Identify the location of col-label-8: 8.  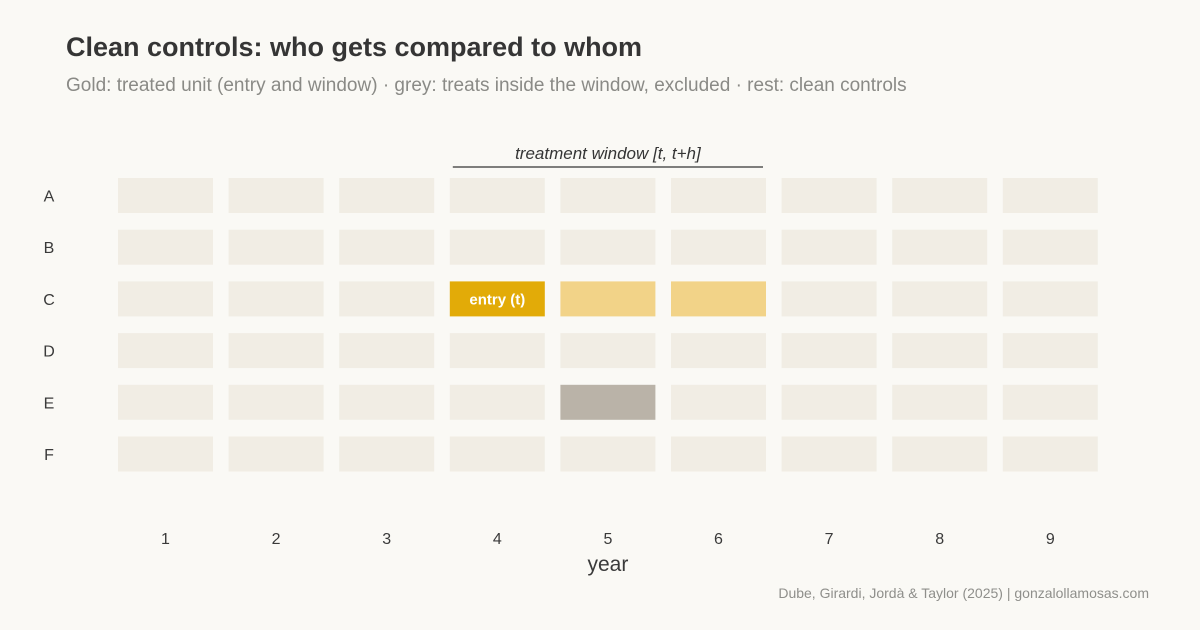
(939, 539).